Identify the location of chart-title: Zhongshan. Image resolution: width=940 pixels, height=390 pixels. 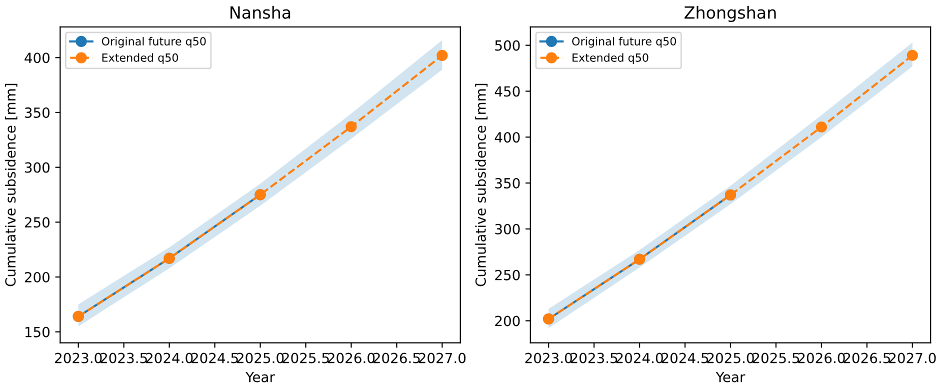
(730, 14).